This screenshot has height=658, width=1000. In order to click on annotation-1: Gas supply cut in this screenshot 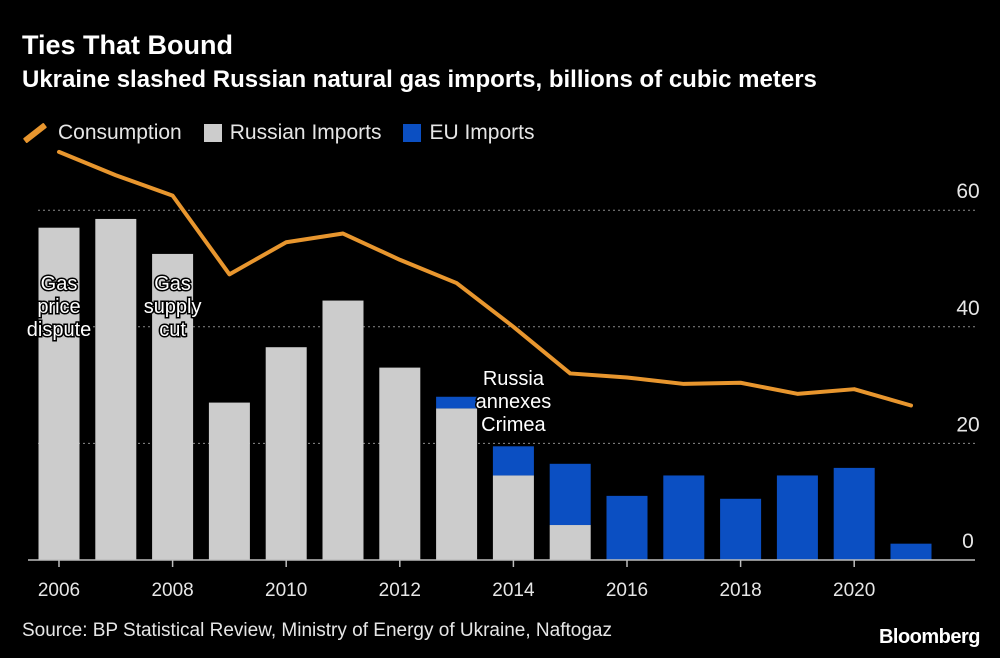, I will do `click(173, 307)`.